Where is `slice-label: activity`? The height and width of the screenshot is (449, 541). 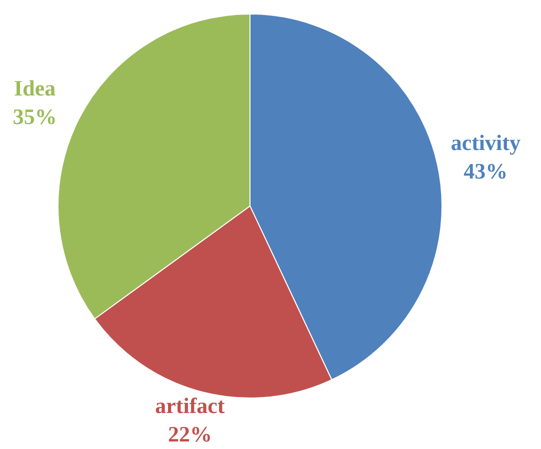
slice-label: activity is located at coordinates (485, 142).